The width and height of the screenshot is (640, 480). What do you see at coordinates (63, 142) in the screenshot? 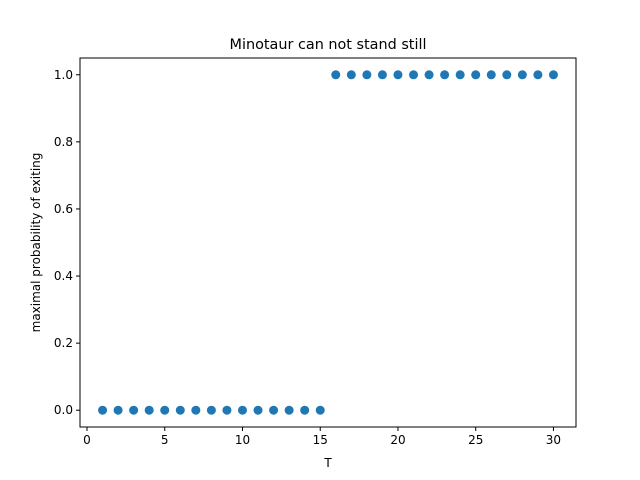
I see `y-tick-label: 0.8` at bounding box center [63, 142].